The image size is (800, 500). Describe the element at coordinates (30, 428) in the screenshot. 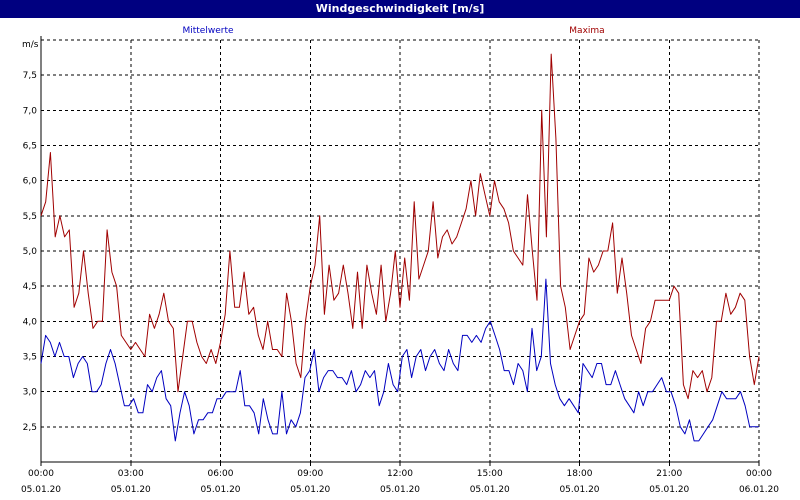

I see `y-tick-label: 2,5` at that location.